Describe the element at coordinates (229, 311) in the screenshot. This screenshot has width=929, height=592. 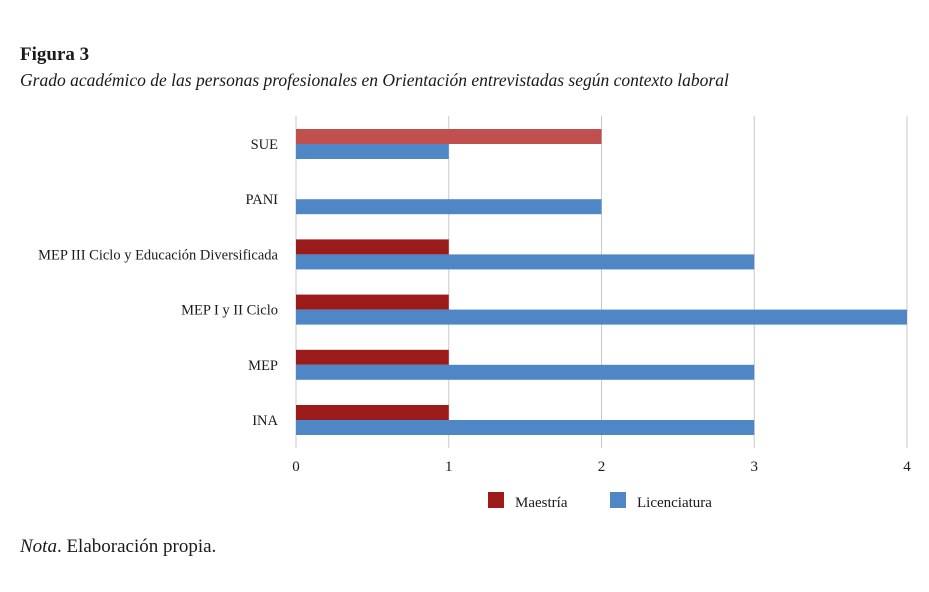
I see `category-label: MEP I y II Ciclo` at that location.